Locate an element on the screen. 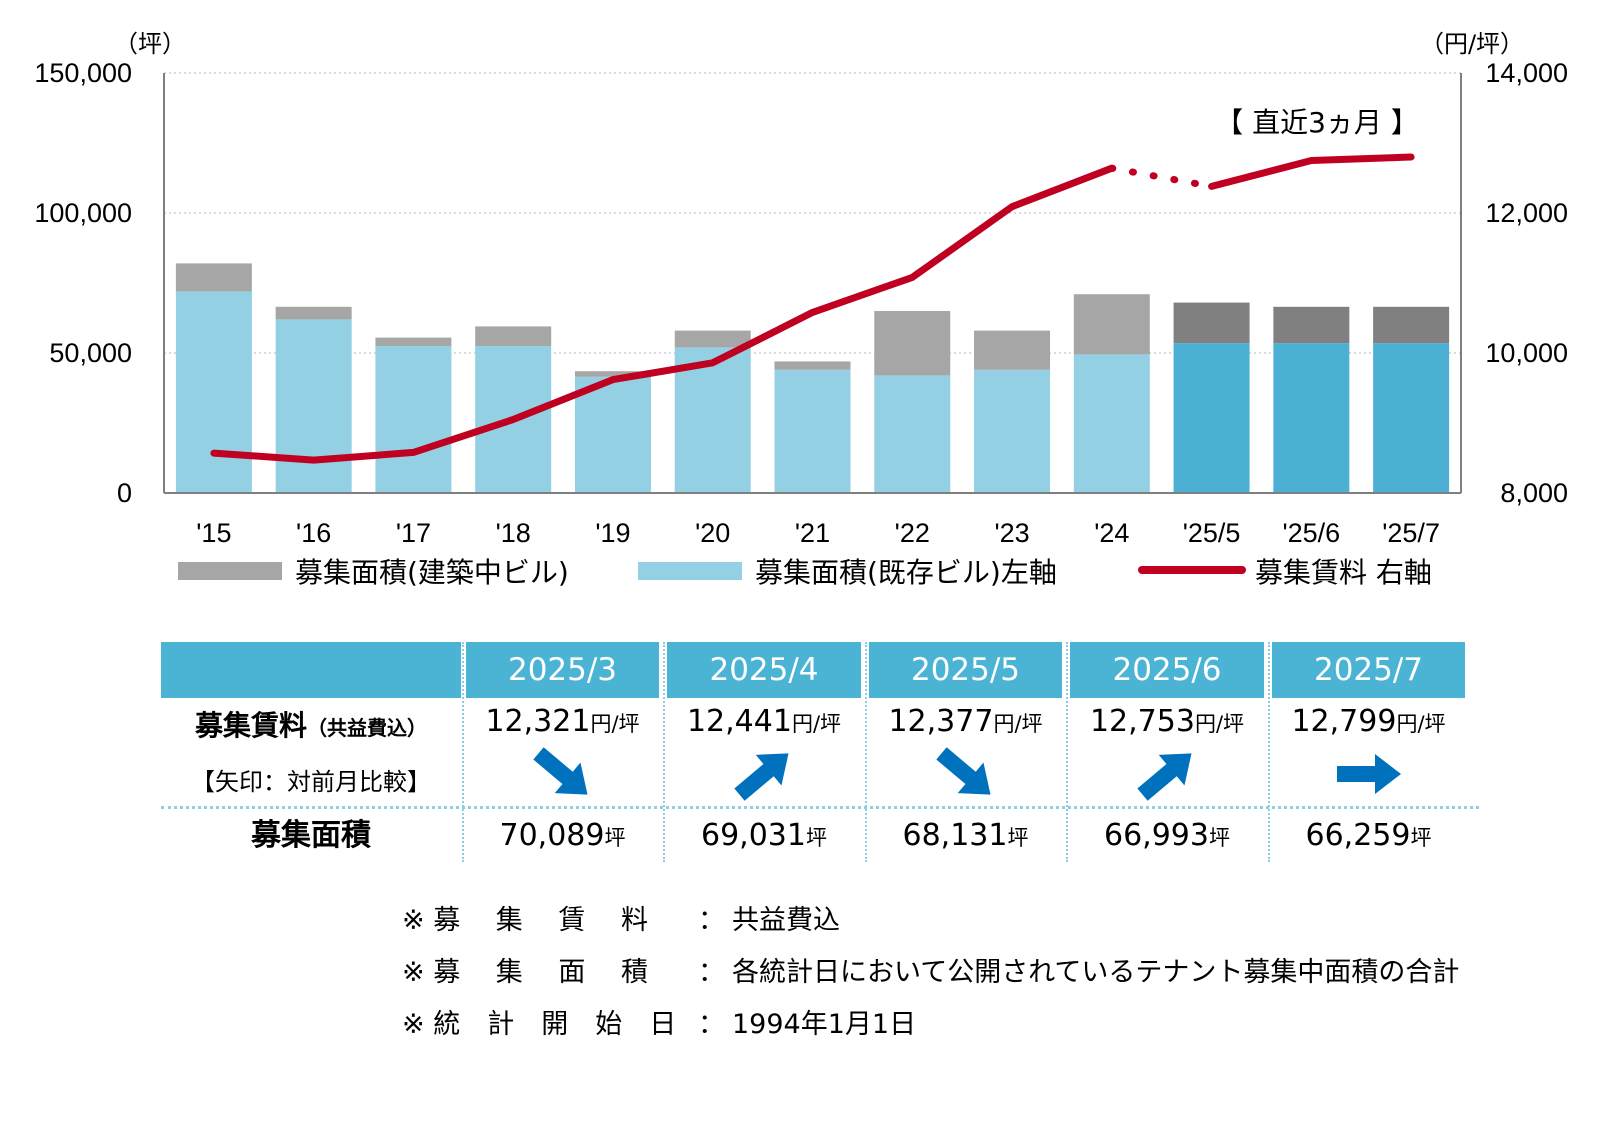 Image resolution: width=1620 pixels, height=1148 pixels. x-tick-label: '22 is located at coordinates (912, 533).